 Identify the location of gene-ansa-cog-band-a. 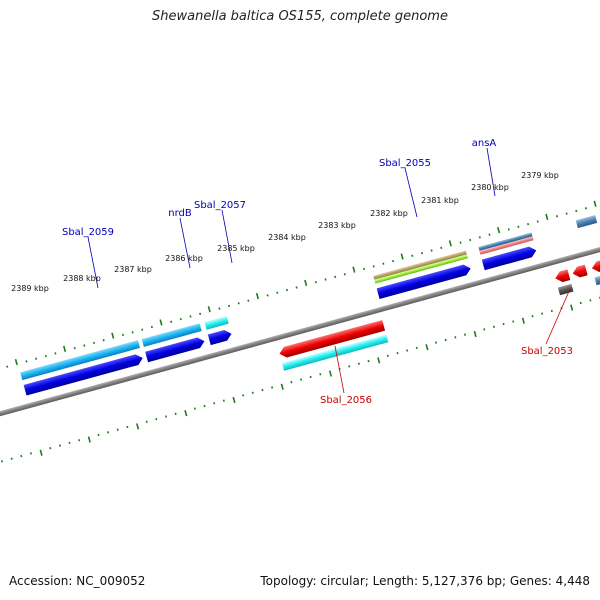
(505, 241).